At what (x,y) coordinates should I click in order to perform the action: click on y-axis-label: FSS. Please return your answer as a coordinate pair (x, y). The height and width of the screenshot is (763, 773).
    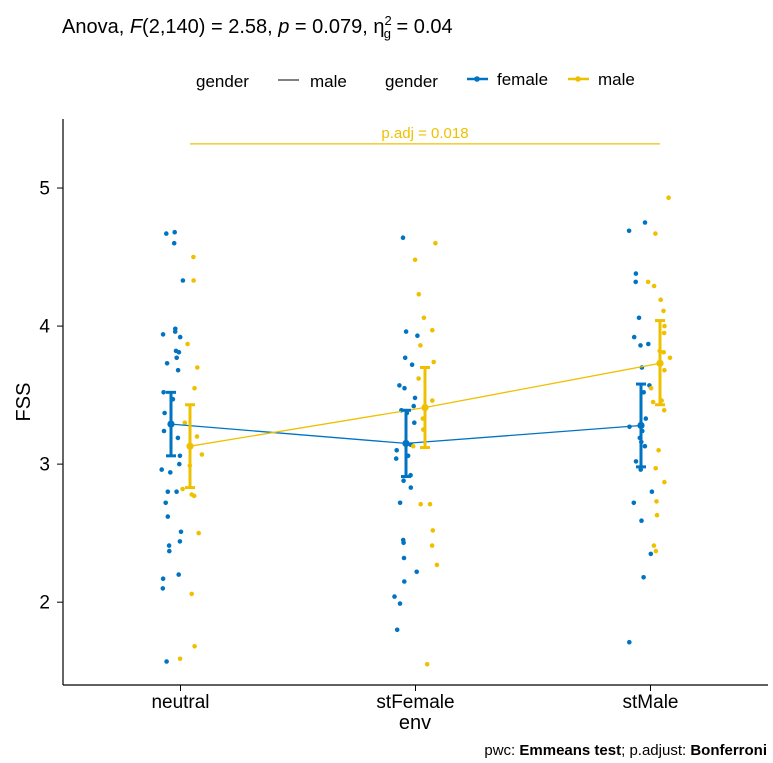
    Looking at the image, I should click on (24, 402).